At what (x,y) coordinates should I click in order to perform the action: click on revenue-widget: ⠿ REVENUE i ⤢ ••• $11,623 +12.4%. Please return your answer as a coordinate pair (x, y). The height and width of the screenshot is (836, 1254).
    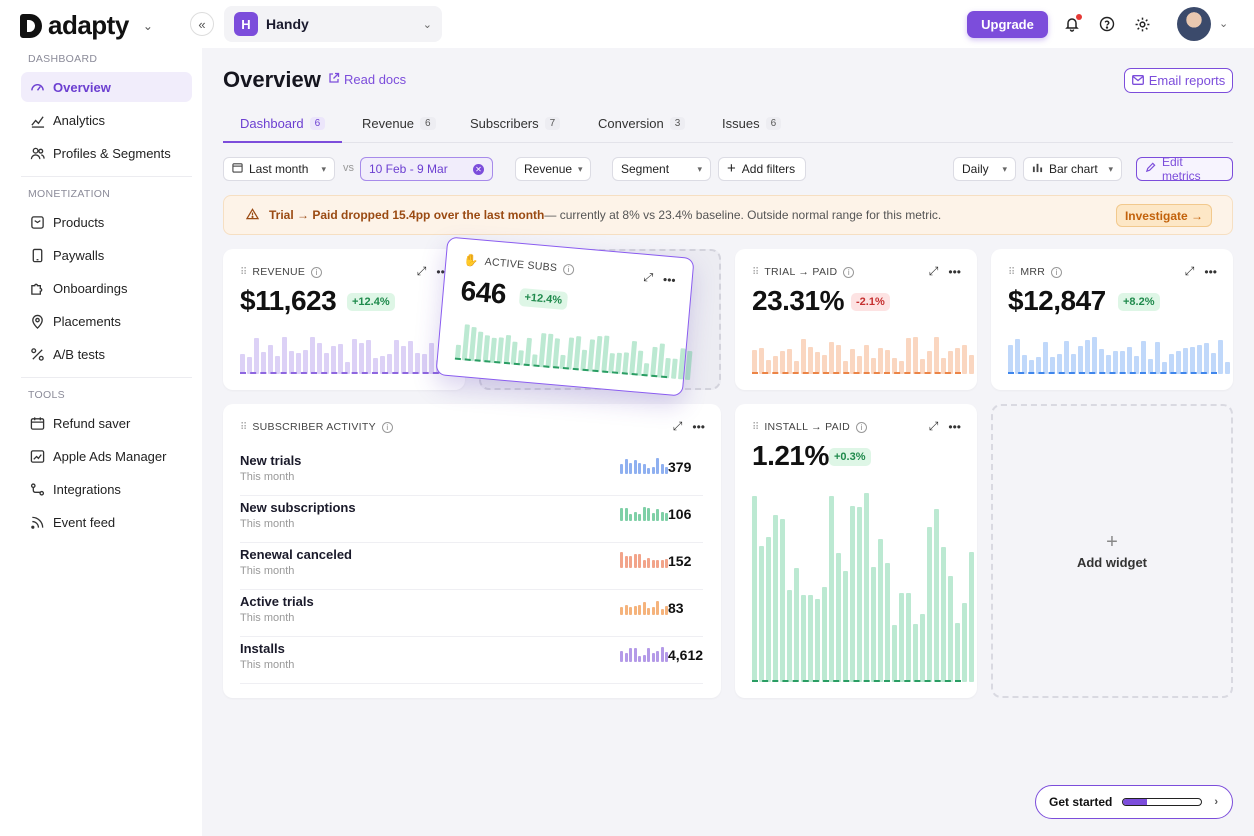
    Looking at the image, I should click on (344, 319).